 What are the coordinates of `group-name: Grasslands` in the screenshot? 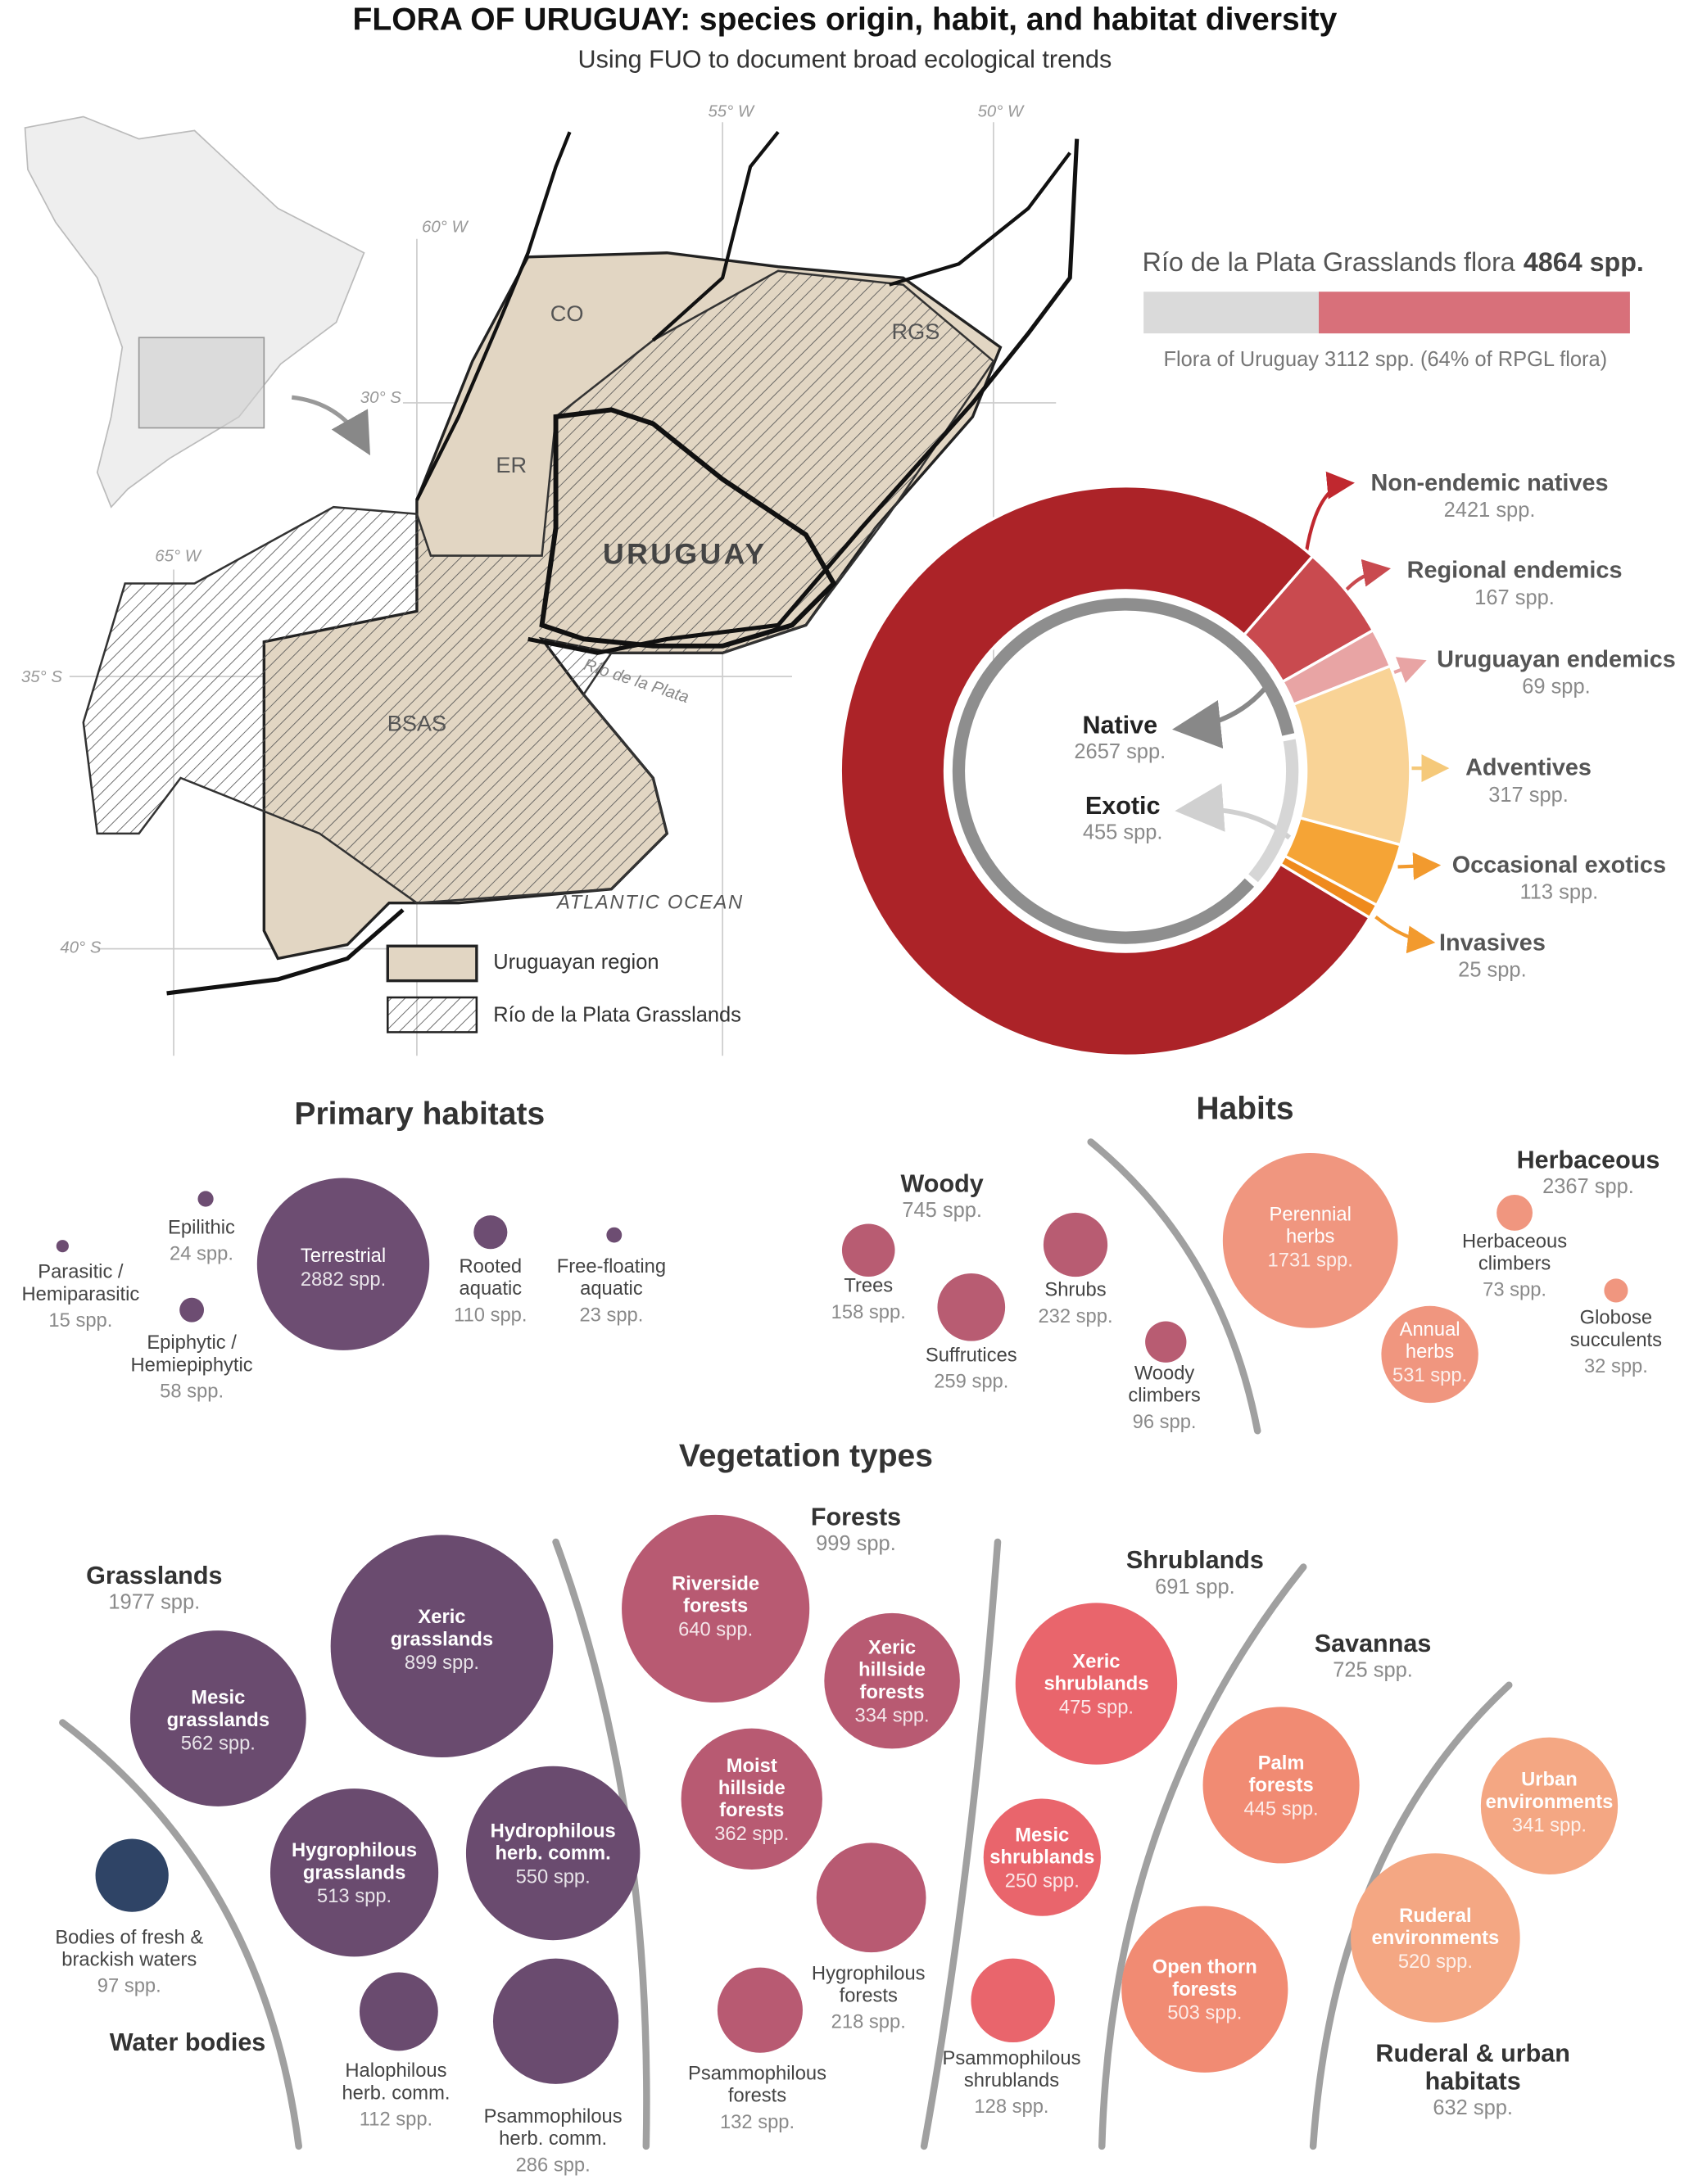 It's located at (154, 1575).